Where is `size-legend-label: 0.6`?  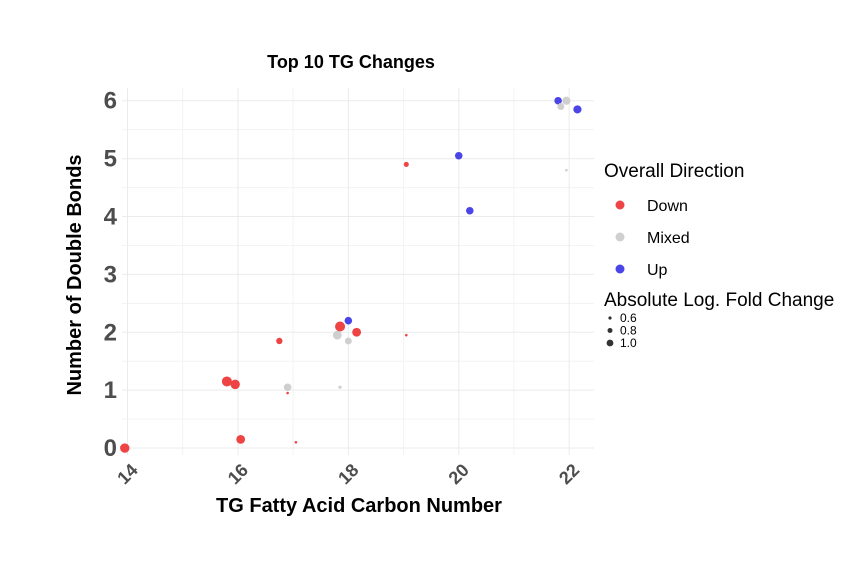
size-legend-label: 0.6 is located at coordinates (628, 318).